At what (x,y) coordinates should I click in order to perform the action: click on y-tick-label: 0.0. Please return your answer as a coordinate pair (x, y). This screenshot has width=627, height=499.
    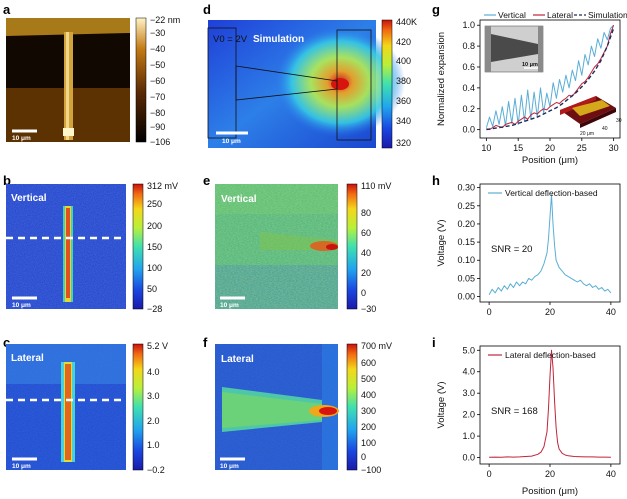
    Looking at the image, I should click on (468, 130).